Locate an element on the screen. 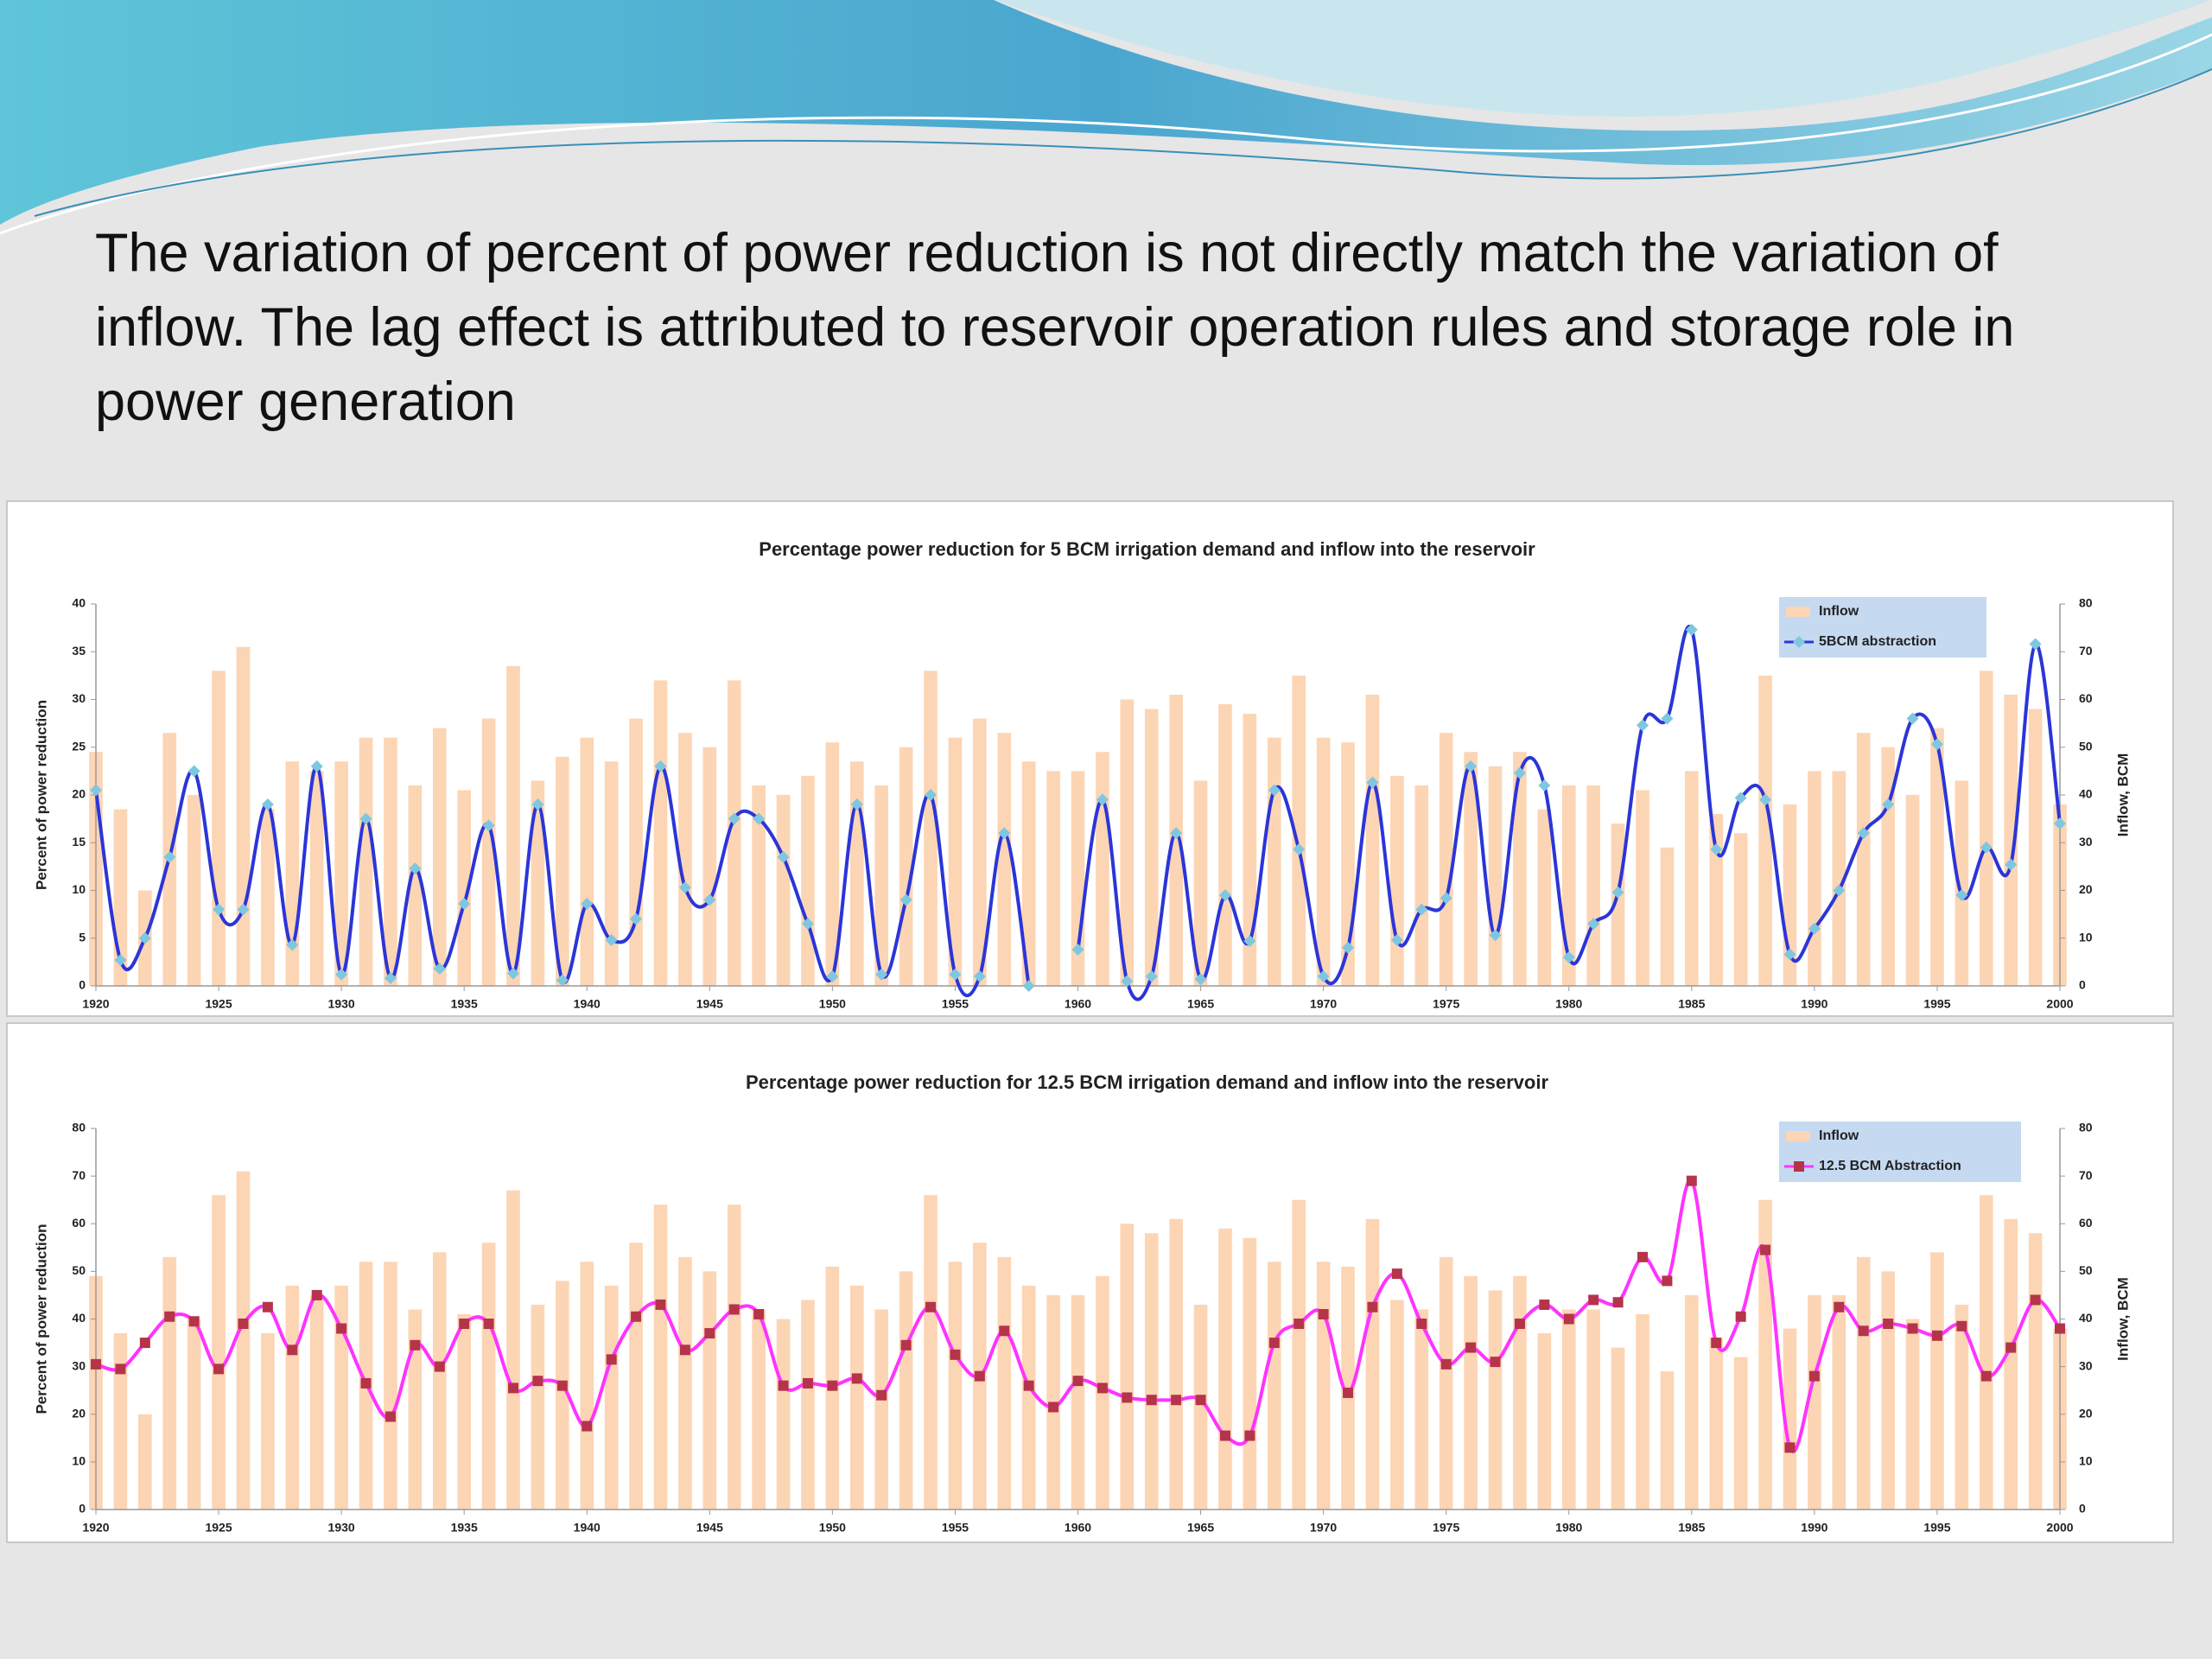 Image resolution: width=2212 pixels, height=1659 pixels. y2-tick-label: 70 is located at coordinates (2086, 651).